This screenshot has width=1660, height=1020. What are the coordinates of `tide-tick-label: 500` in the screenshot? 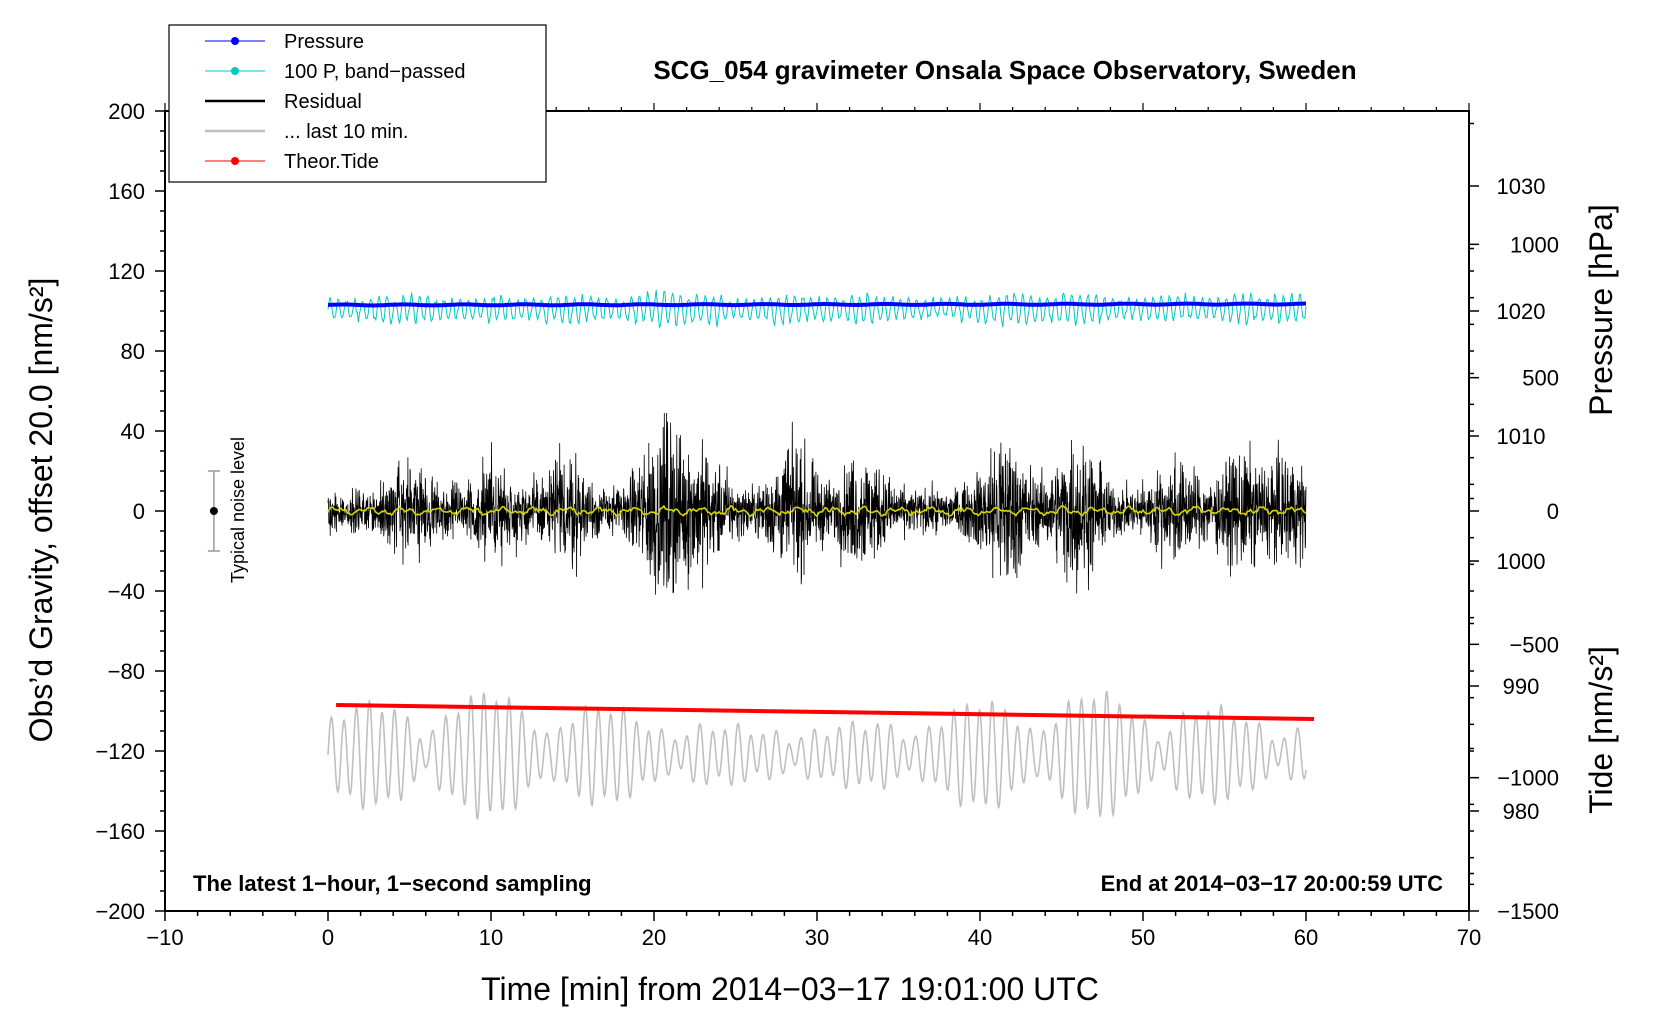 It's located at (1540, 378).